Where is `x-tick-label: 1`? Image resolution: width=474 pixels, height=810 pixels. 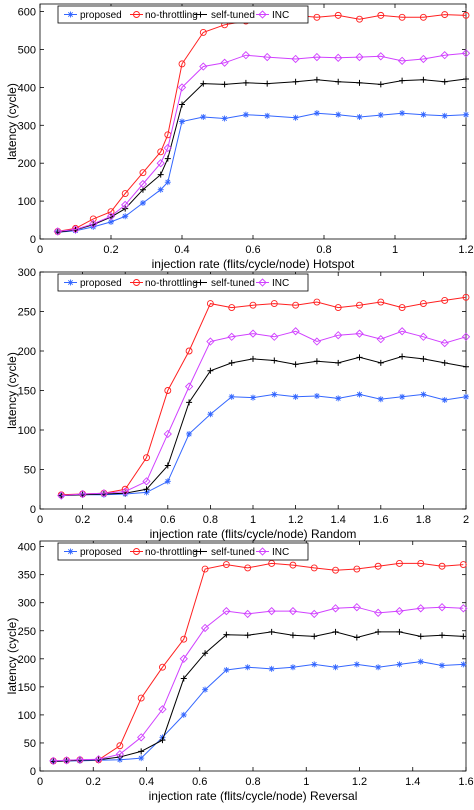
x-tick-label: 1 is located at coordinates (306, 782).